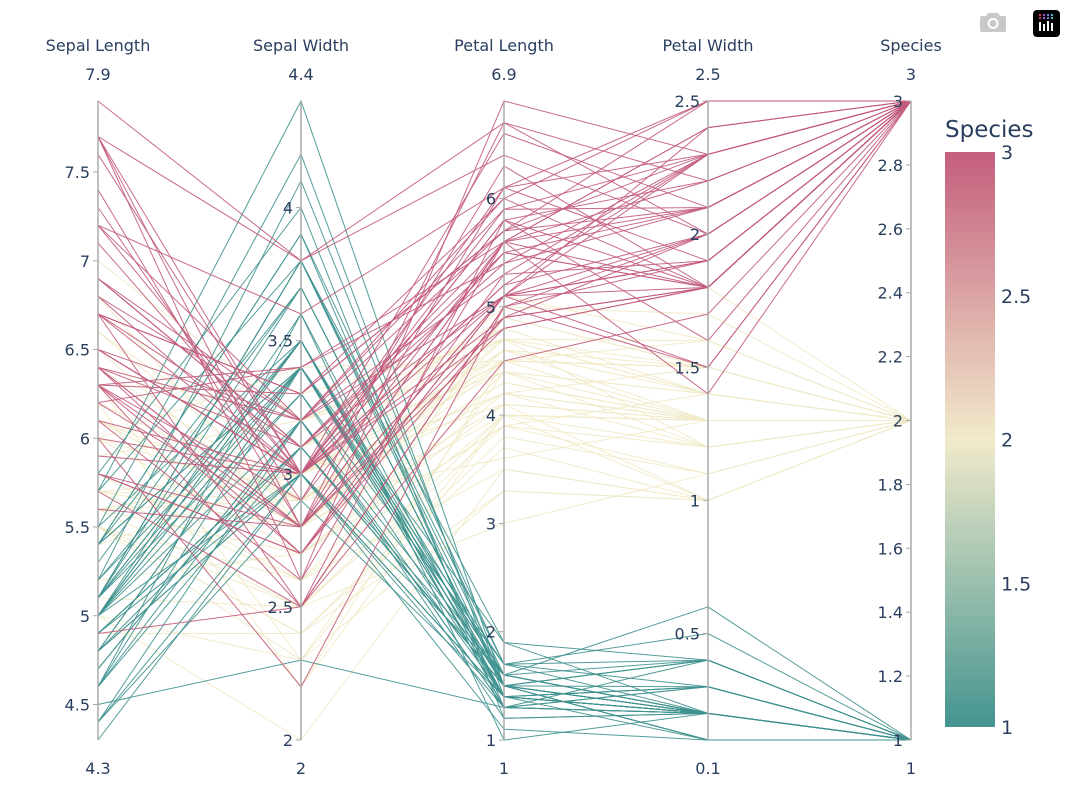  Describe the element at coordinates (890, 484) in the screenshot. I see `tick-label: 1.8` at that location.